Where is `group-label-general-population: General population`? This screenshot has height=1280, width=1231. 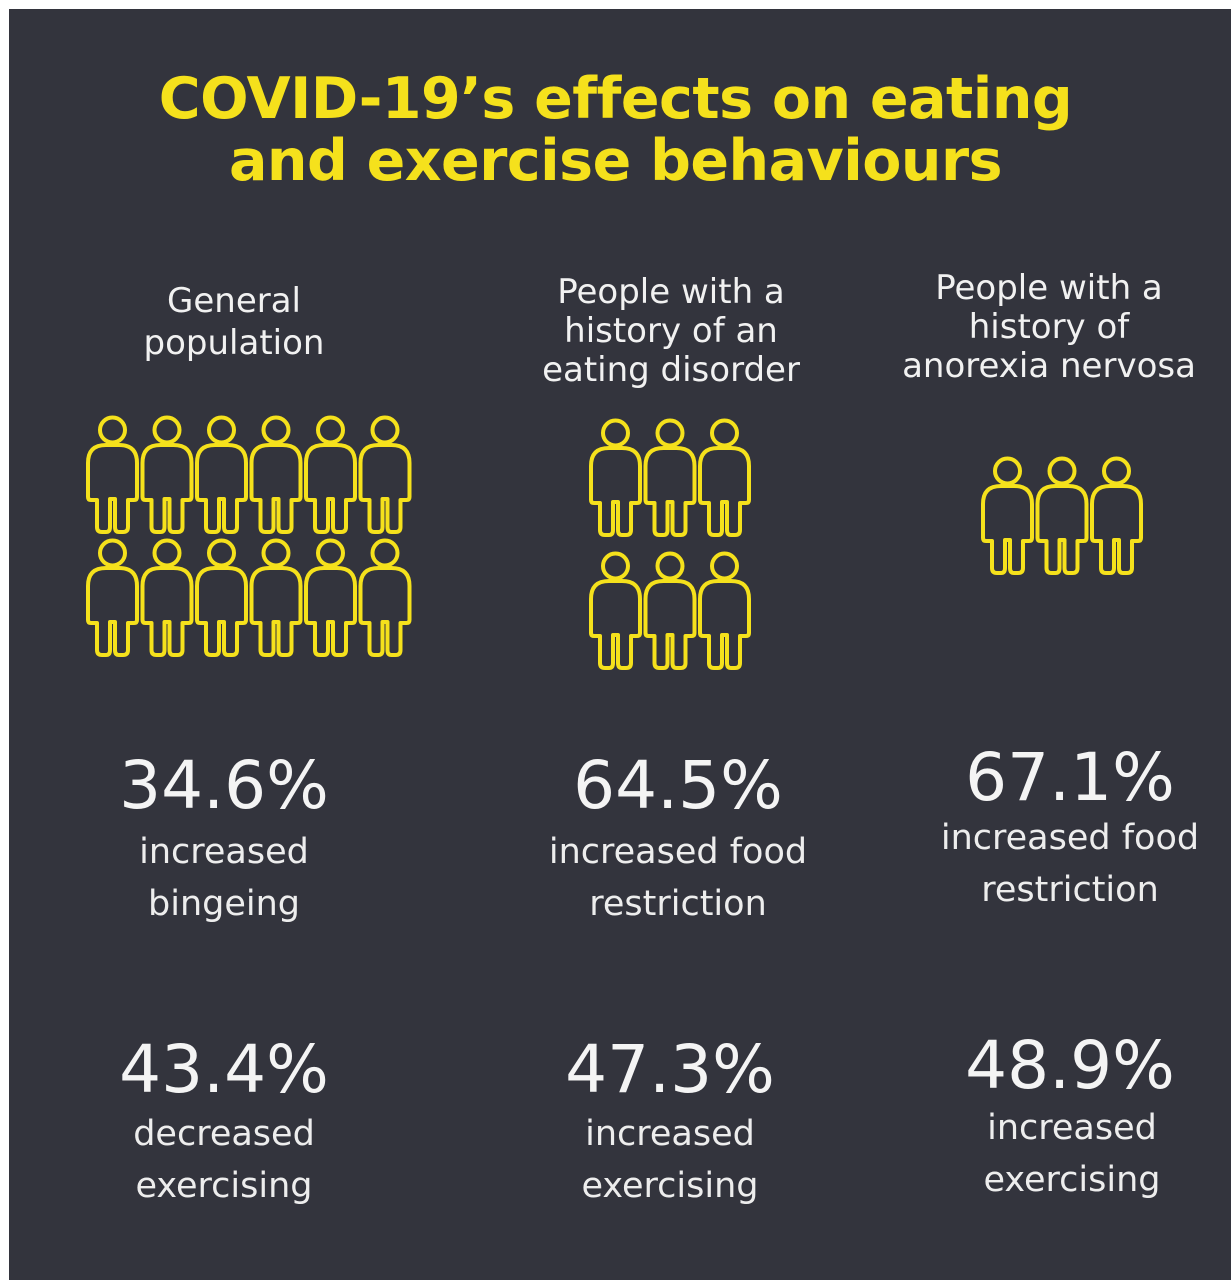
group-label-general-population: General population is located at coordinates (234, 322).